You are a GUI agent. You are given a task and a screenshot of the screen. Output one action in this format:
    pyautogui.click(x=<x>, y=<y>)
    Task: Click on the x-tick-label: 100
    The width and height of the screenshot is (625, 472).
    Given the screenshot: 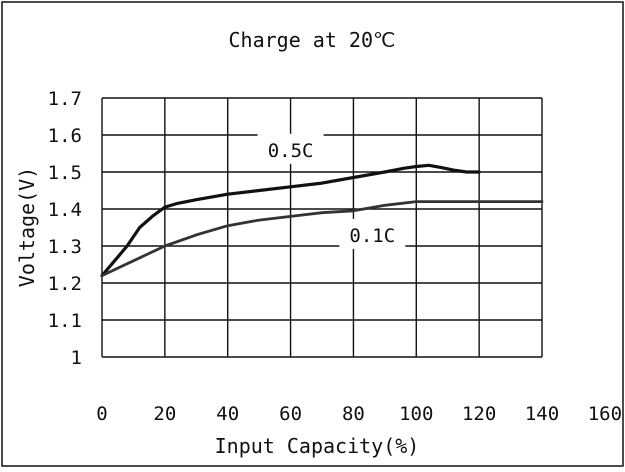 What is the action you would take?
    pyautogui.click(x=416, y=414)
    